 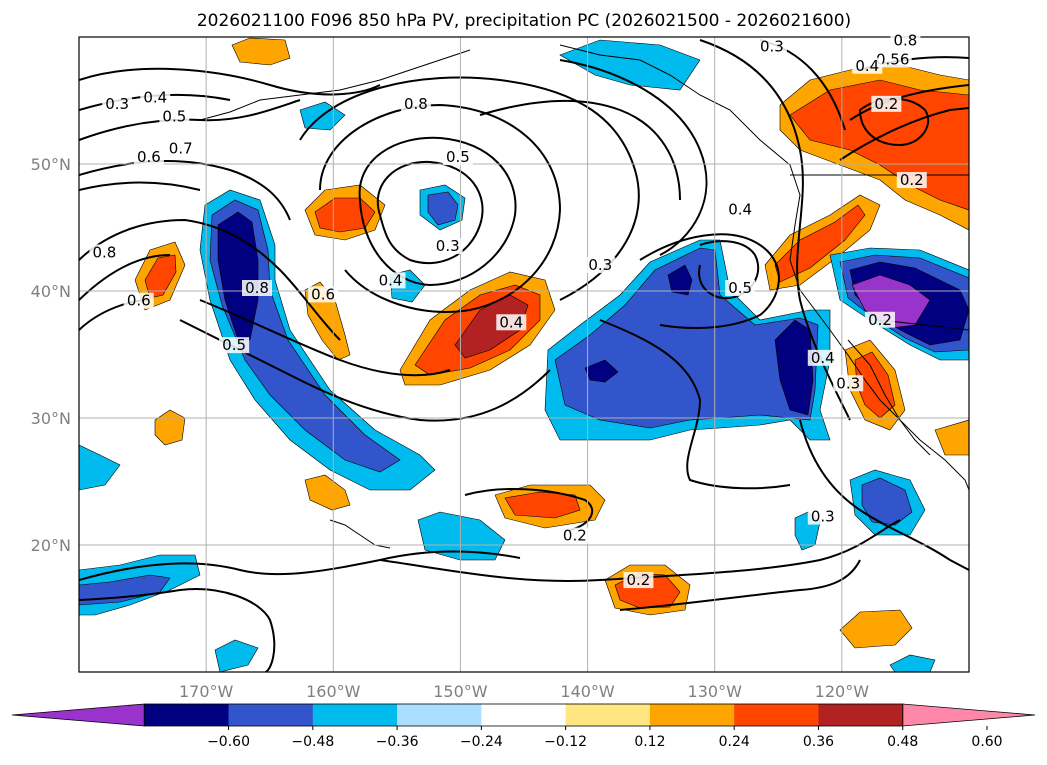 I want to click on lat-tick-label: 20°N, so click(x=51, y=545).